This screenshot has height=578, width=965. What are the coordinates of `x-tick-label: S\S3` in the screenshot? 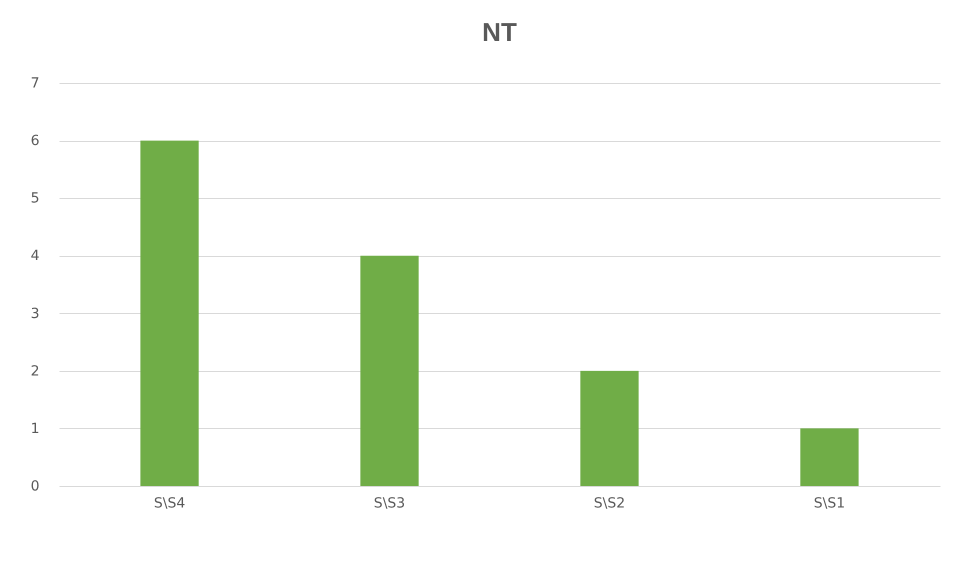 It's located at (390, 504).